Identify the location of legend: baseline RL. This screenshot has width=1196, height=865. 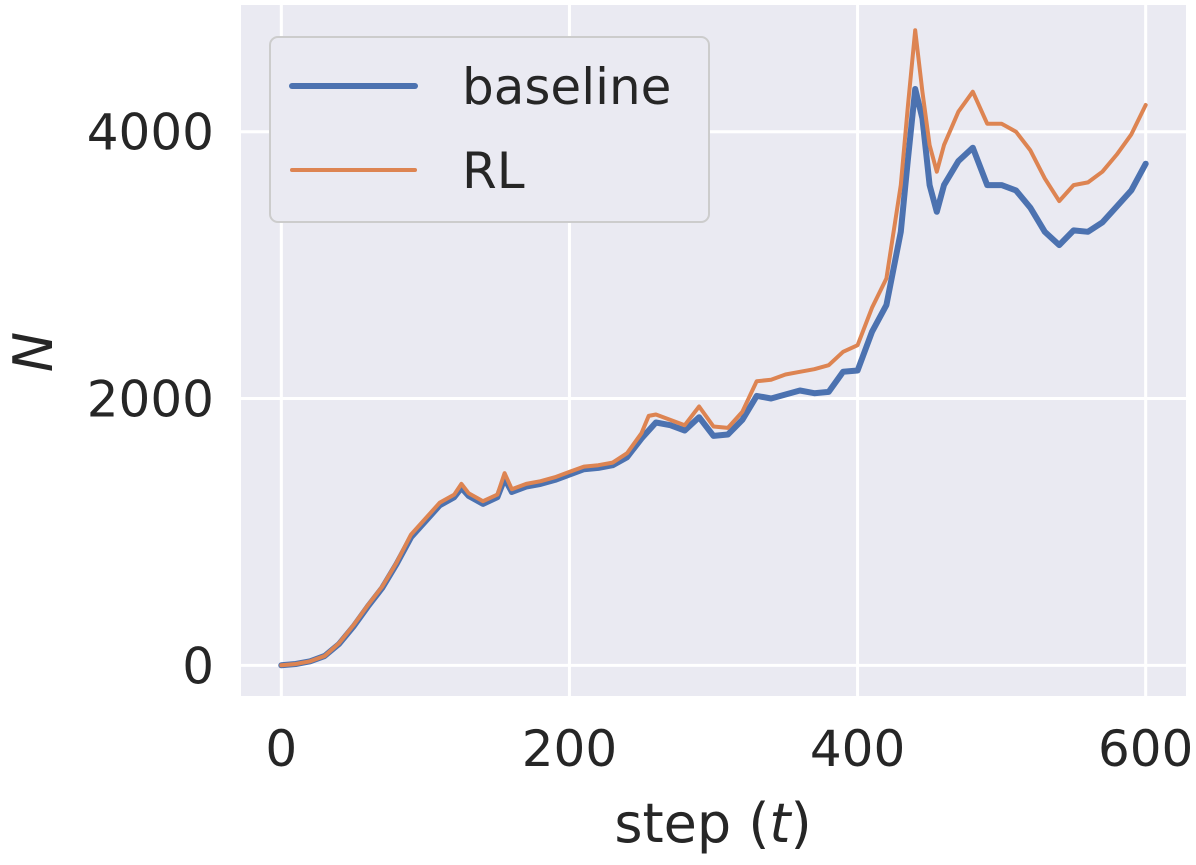
(489, 129).